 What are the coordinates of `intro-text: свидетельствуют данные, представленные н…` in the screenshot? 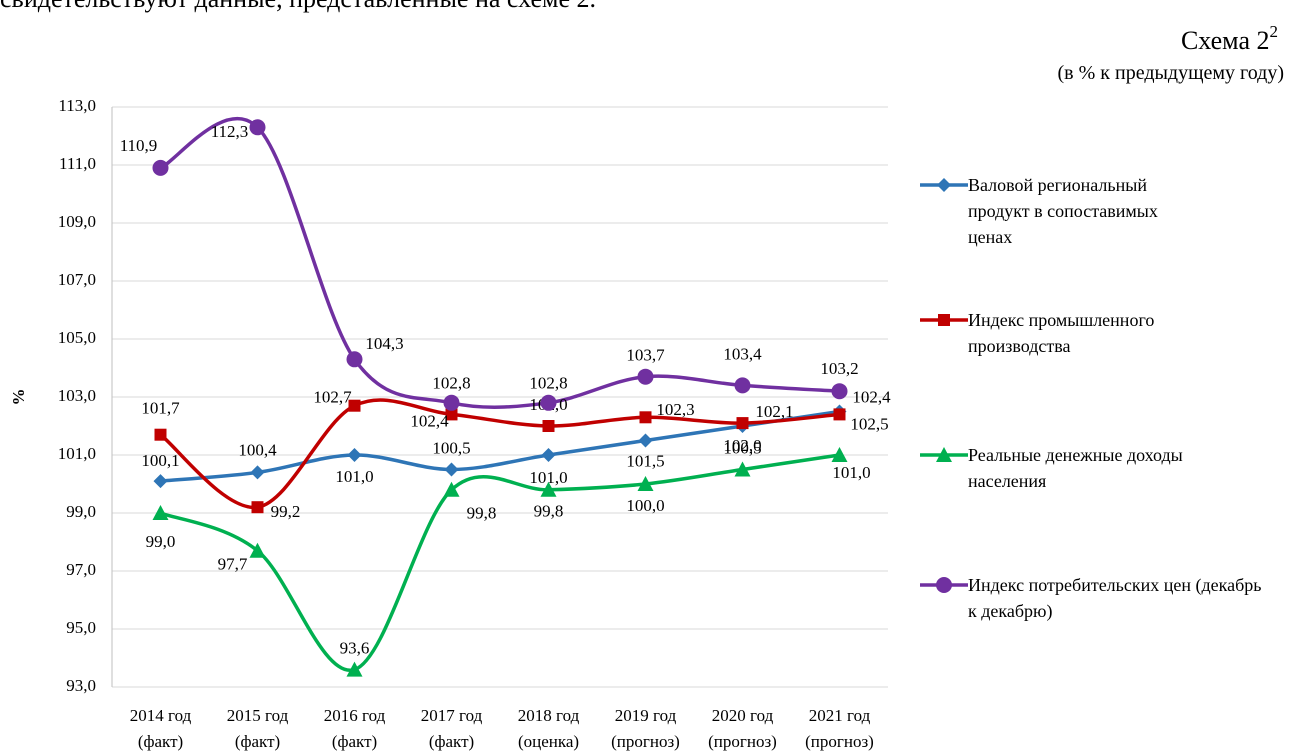 It's located at (298, 7).